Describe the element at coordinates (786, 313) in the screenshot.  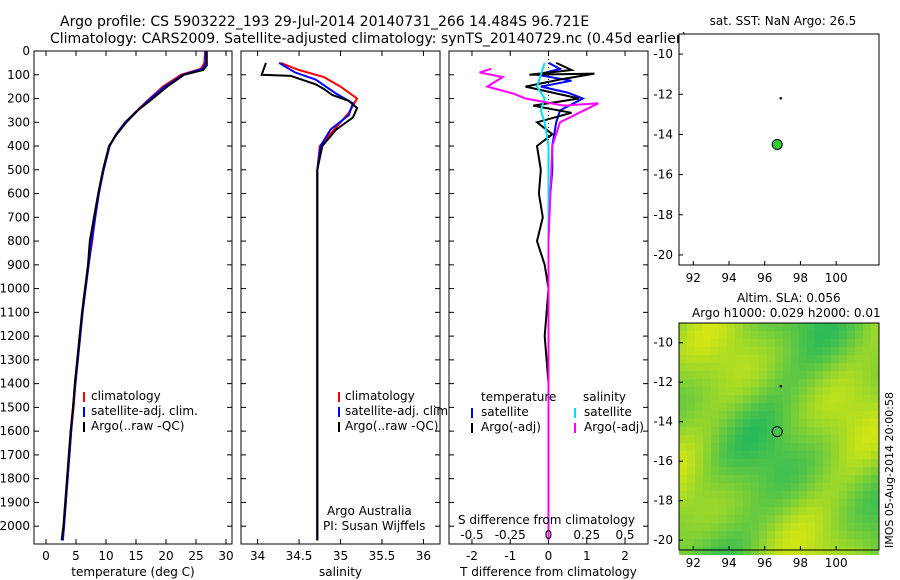
I see `sla-map-subtitle: Argo h1000: 0.029 h2000: 0.01` at that location.